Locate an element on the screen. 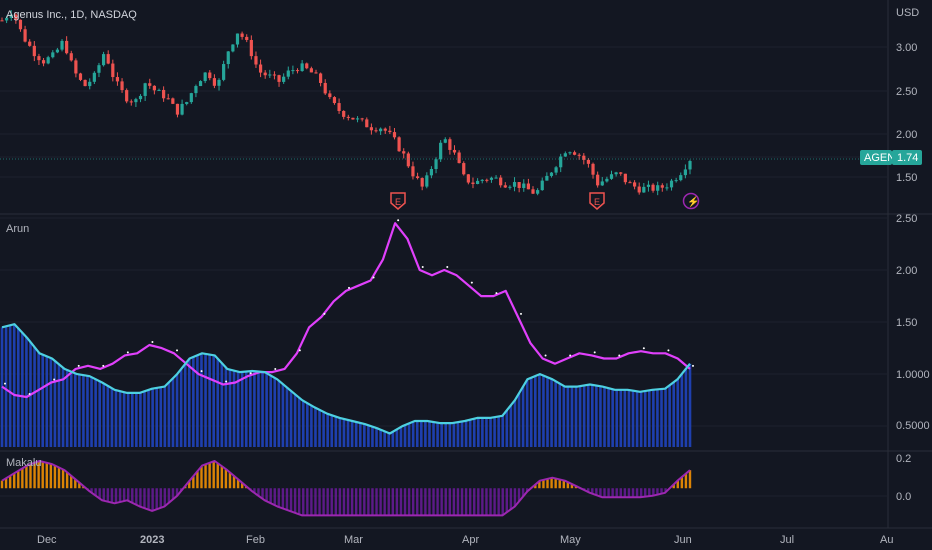 This screenshot has height=550, width=932. price-tick: 2.00 is located at coordinates (906, 135).